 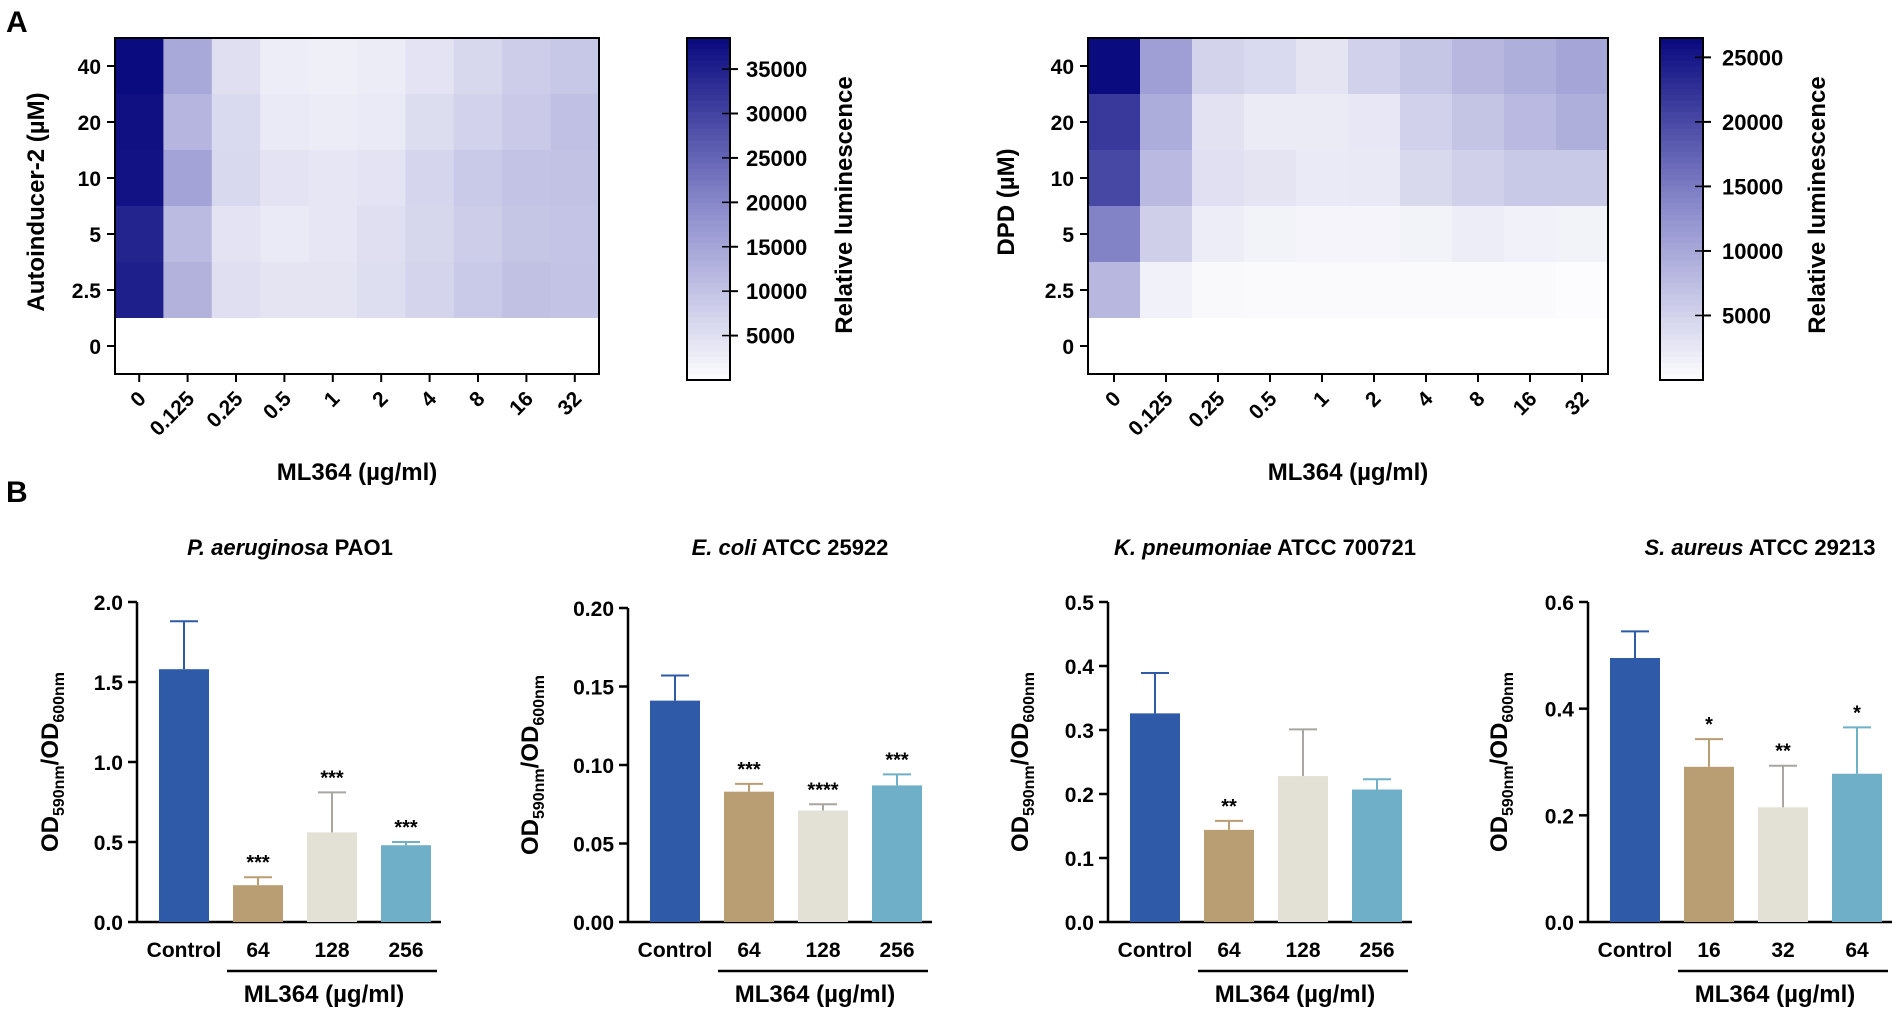 I want to click on y-tick-label: 0.3, so click(x=1079, y=731).